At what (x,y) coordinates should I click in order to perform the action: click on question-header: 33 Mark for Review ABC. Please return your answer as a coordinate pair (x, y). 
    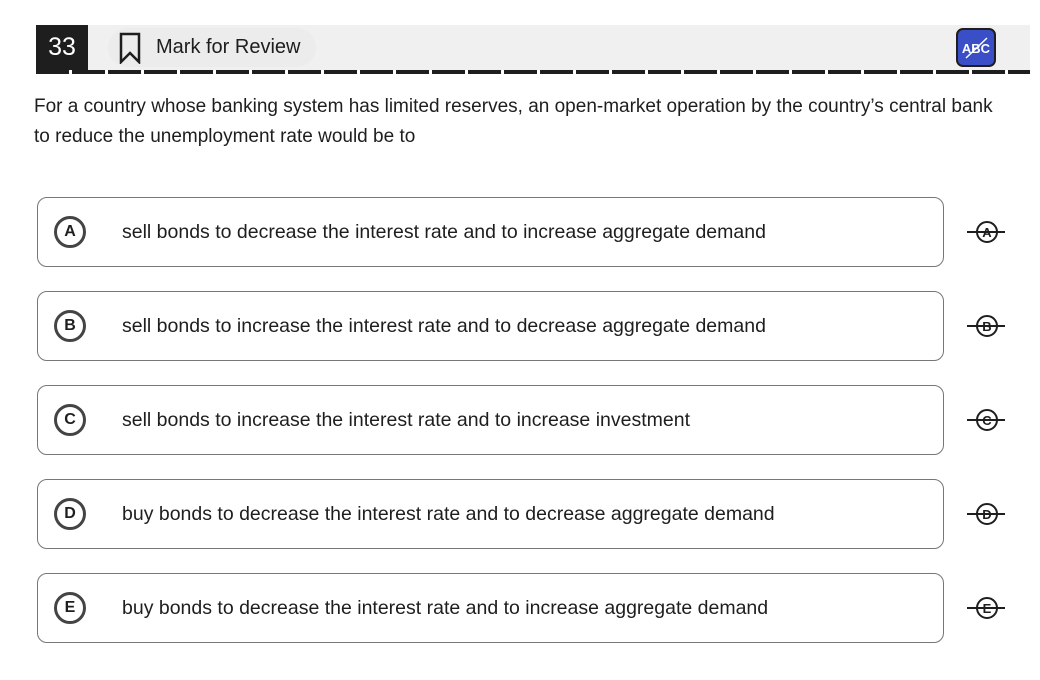
    Looking at the image, I should click on (533, 47).